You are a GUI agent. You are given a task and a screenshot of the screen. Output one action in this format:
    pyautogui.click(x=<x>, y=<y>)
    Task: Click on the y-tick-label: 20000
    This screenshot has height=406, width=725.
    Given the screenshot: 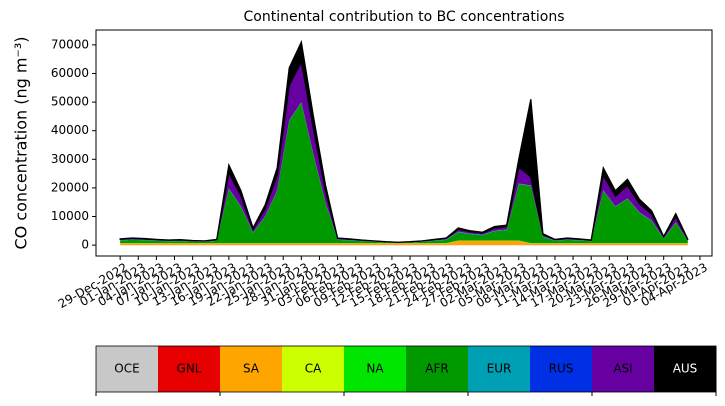 What is the action you would take?
    pyautogui.click(x=70, y=187)
    